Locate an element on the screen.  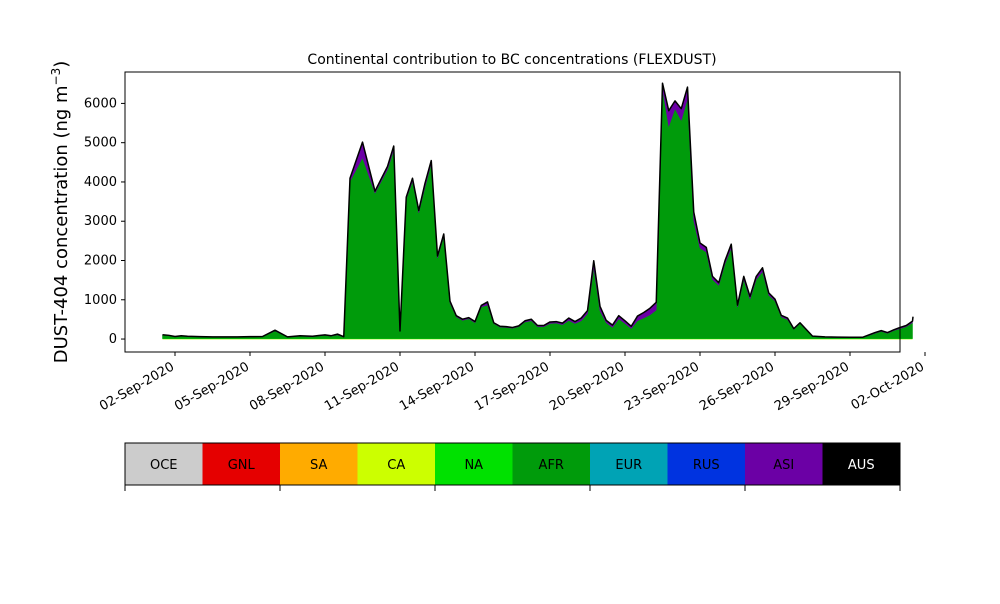
y-tick-label: 2000 is located at coordinates (100, 260).